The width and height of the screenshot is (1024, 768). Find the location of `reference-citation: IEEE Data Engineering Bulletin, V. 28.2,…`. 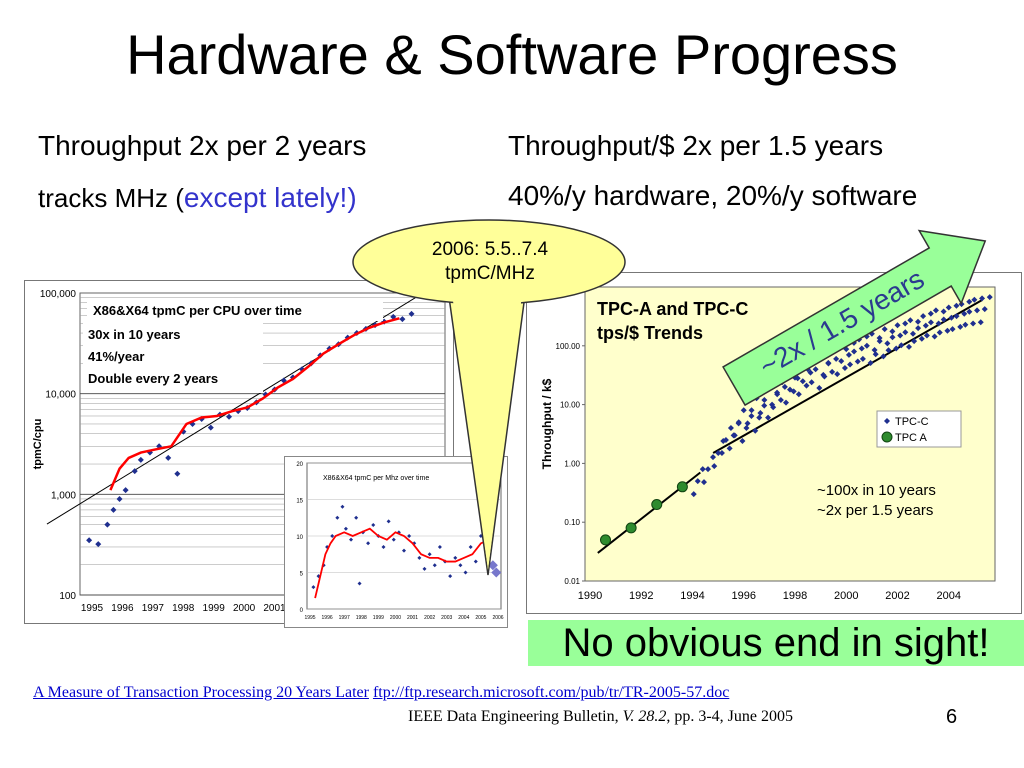

reference-citation: IEEE Data Engineering Bulletin, V. 28.2,… is located at coordinates (600, 717).